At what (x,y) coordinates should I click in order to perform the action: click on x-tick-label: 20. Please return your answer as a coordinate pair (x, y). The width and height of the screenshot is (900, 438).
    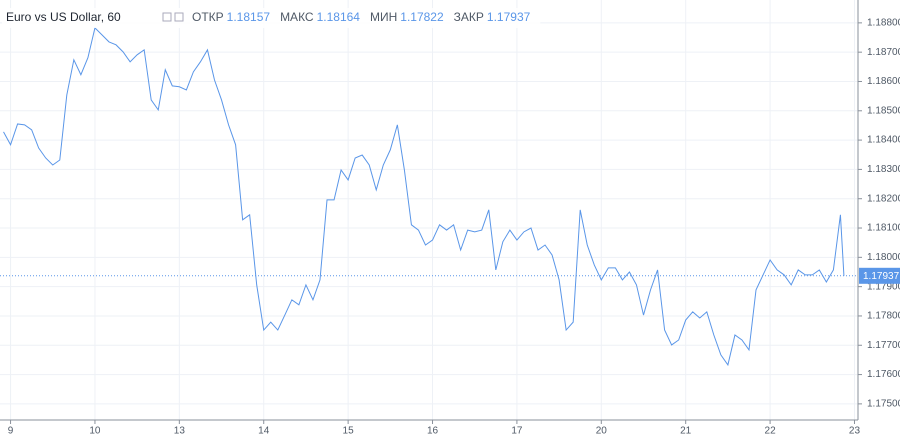
    Looking at the image, I should click on (602, 431).